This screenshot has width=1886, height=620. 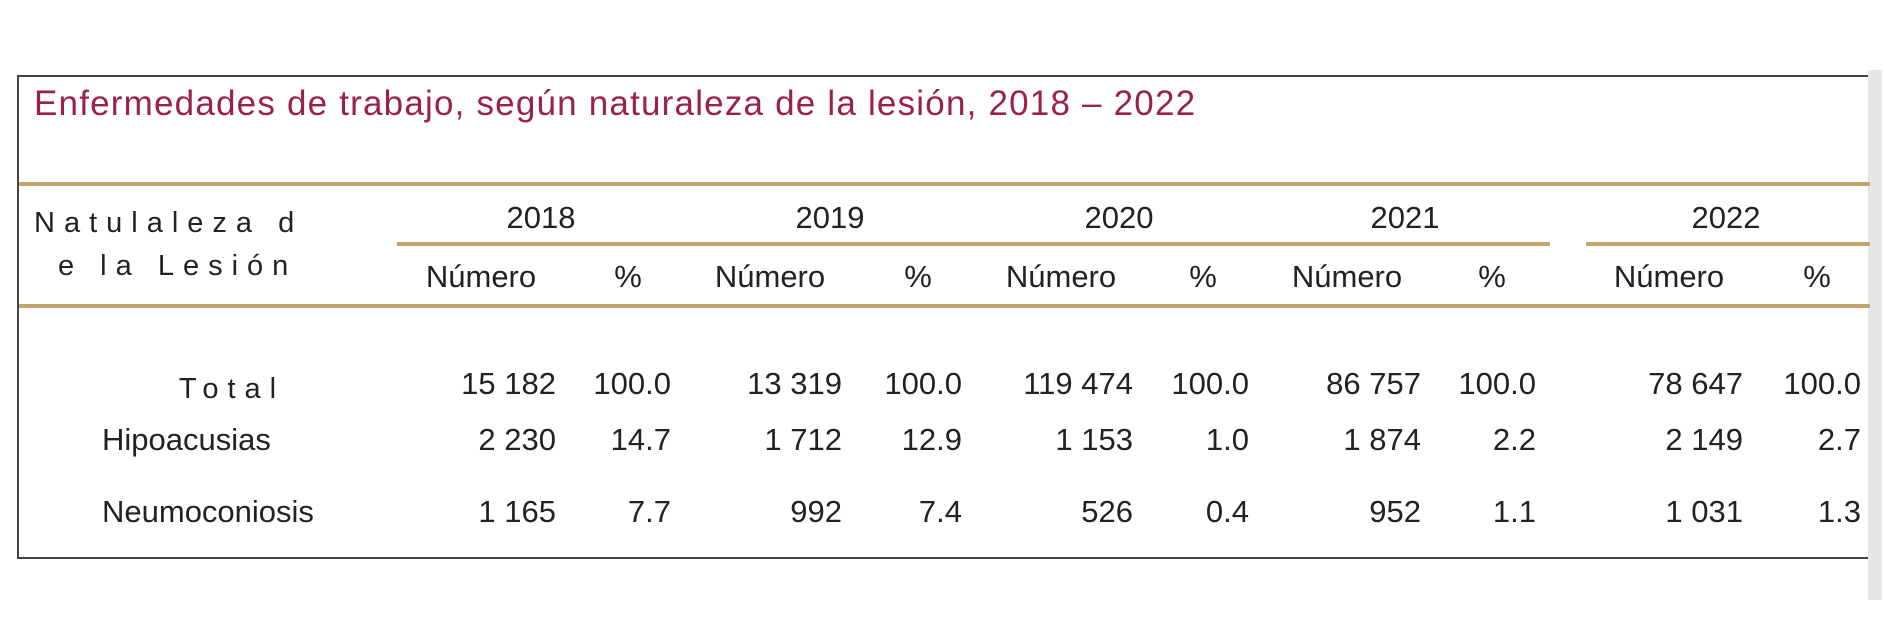 I want to click on row-header-line1: Natulaleza d, so click(x=169, y=223).